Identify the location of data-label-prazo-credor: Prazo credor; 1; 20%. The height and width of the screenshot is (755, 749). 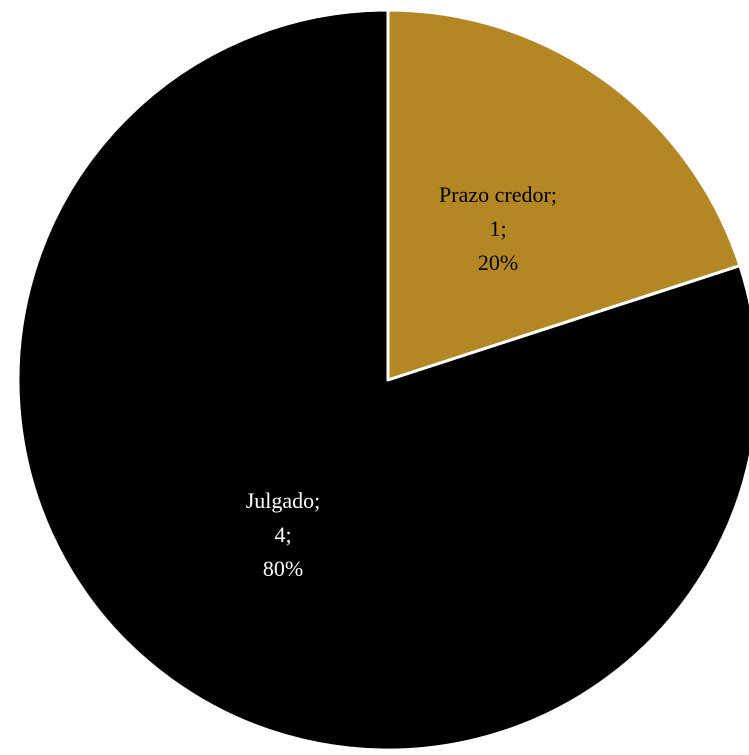
(498, 228).